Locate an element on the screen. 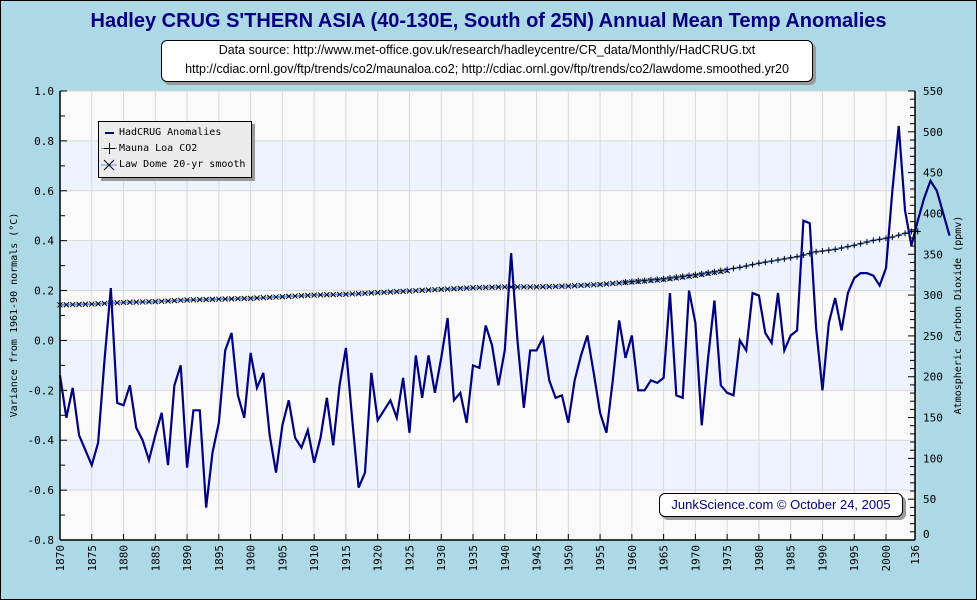  legend-item-anomalies: HadCRUG Anomalies is located at coordinates (161, 133).